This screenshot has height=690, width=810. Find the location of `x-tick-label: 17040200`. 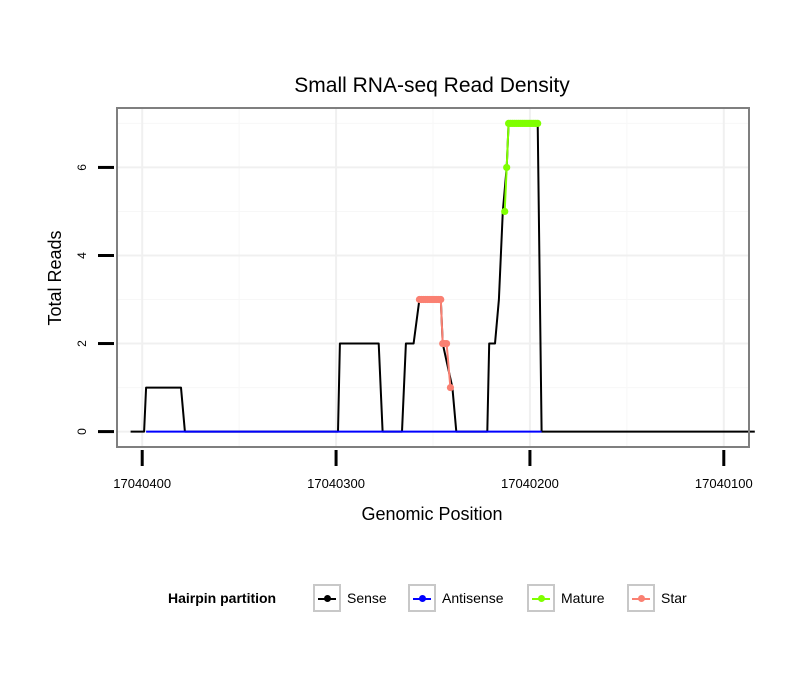

x-tick-label: 17040200 is located at coordinates (530, 483).